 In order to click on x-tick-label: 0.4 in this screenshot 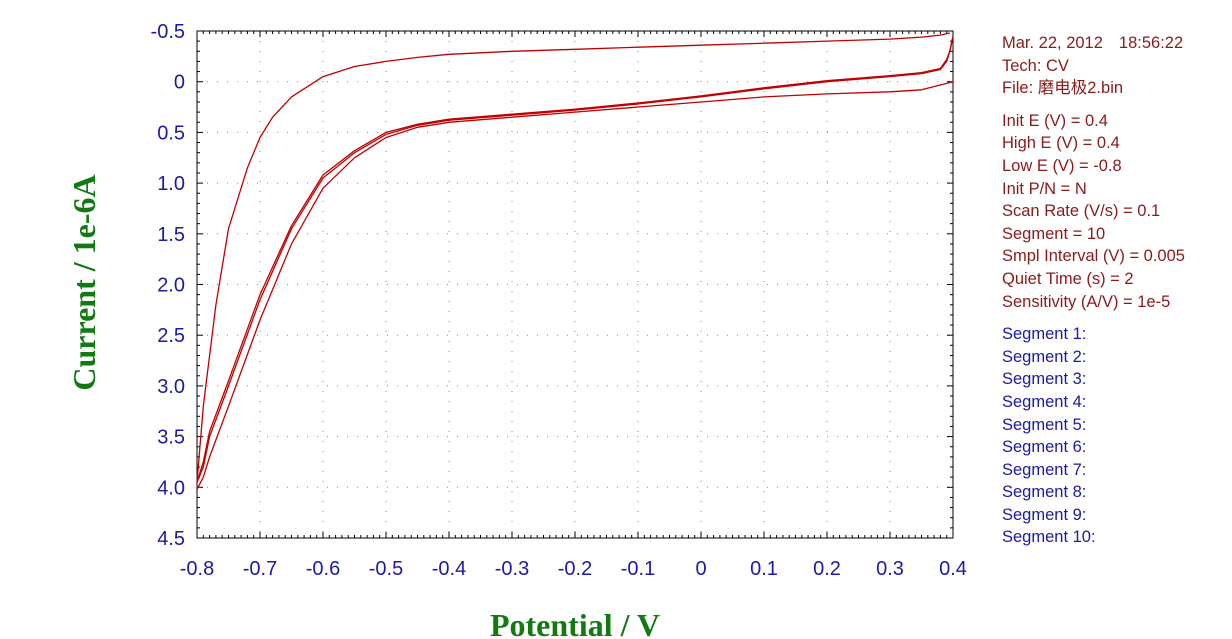, I will do `click(953, 569)`.